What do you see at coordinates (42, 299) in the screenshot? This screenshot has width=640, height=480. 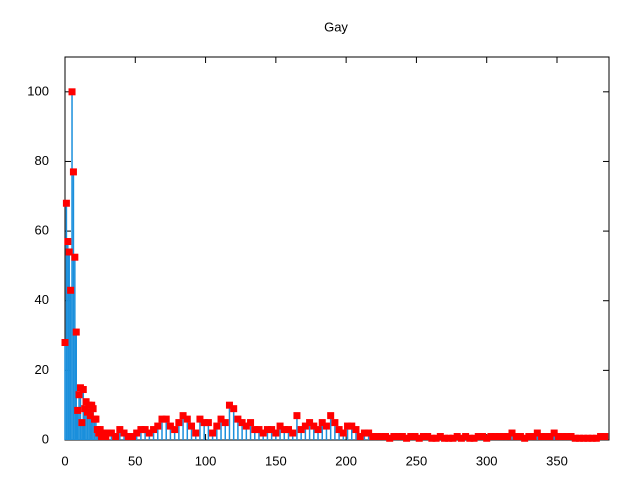 I see `y-tick-label: 40` at bounding box center [42, 299].